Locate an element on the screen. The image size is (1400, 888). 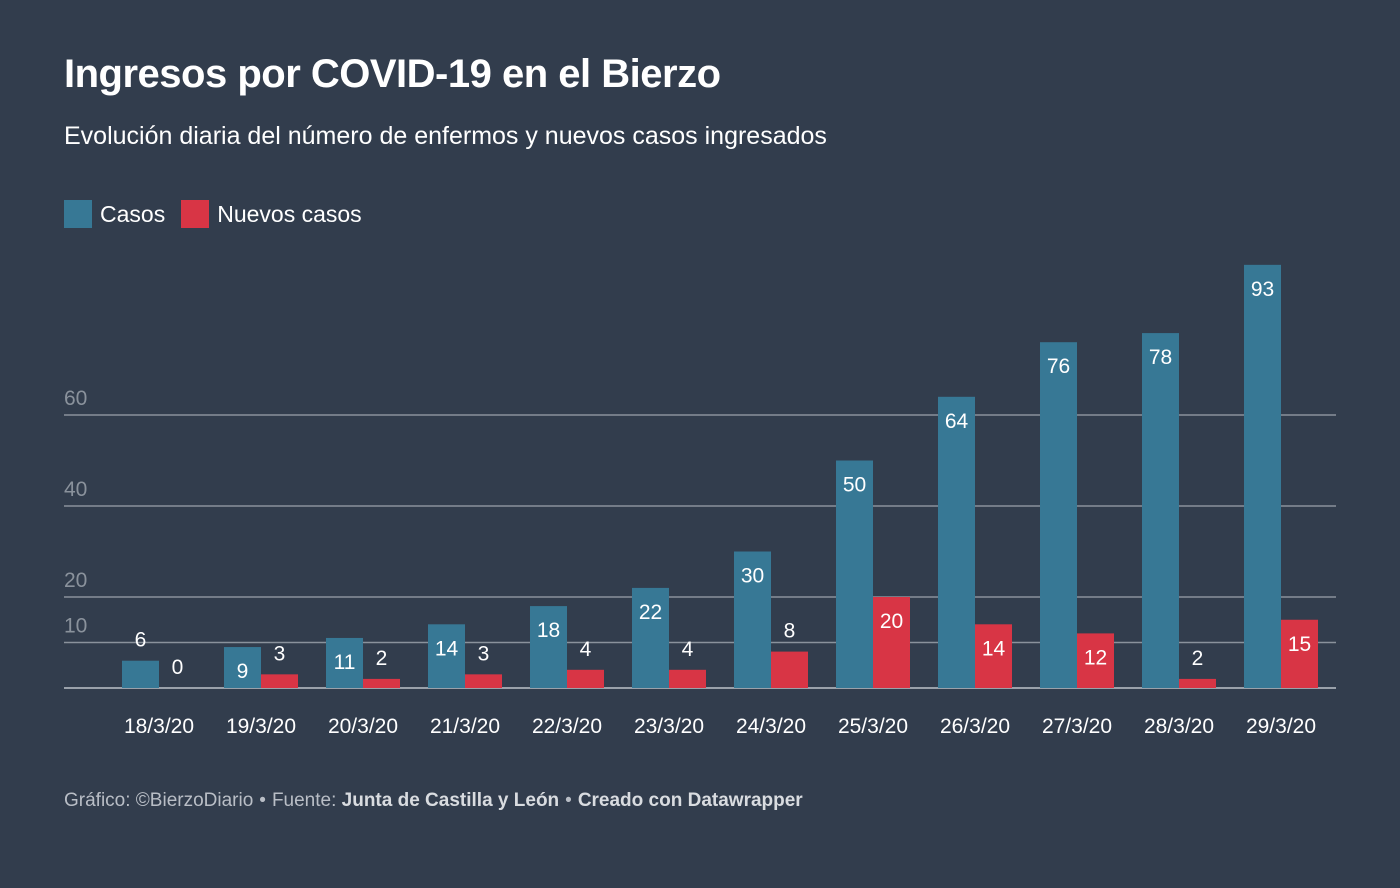
data-label-nuevos-casos-8: 14 is located at coordinates (994, 648).